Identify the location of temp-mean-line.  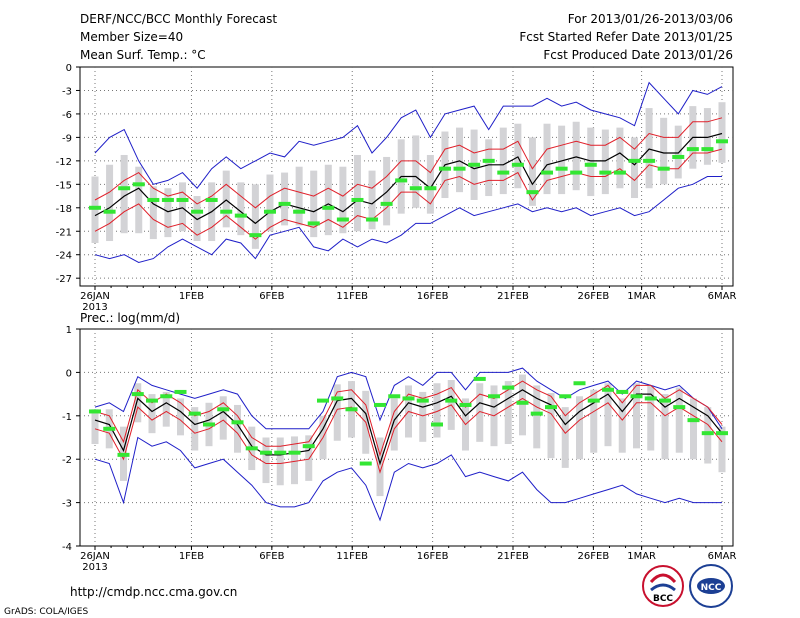
(408, 178).